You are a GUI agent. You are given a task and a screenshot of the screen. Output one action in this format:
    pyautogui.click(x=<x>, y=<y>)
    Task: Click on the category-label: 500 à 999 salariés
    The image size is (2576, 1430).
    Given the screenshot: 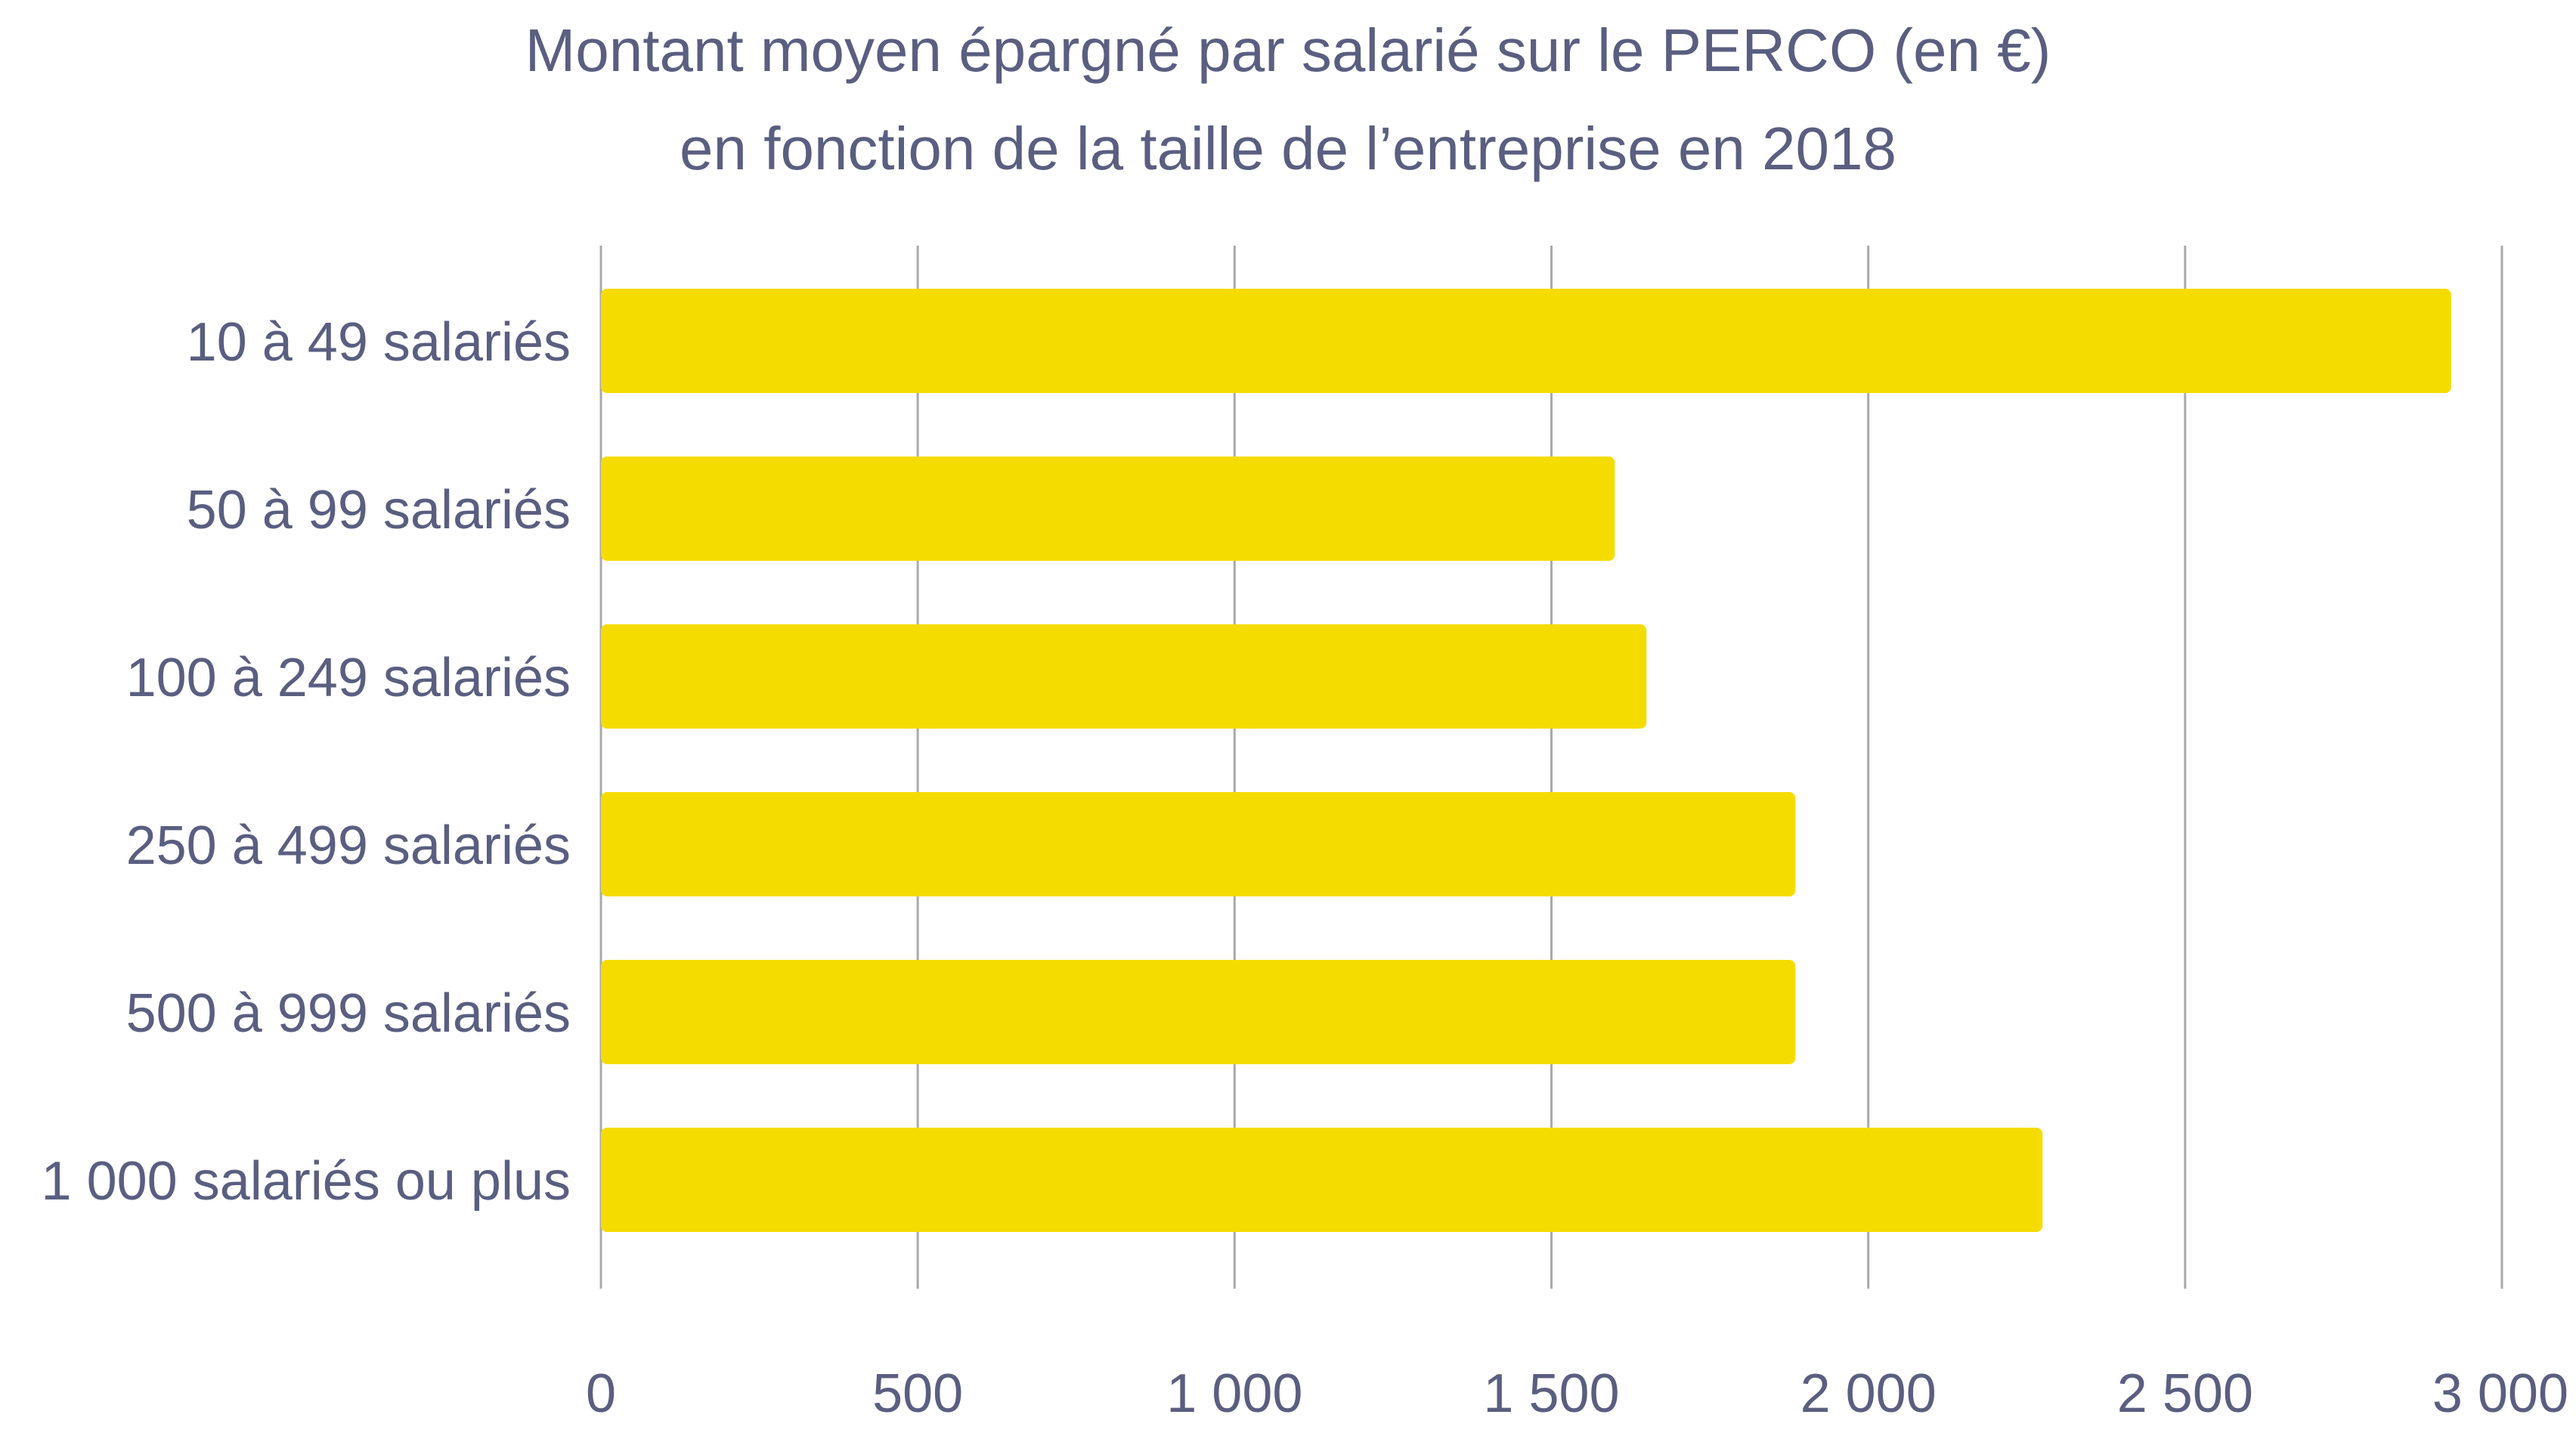 What is the action you would take?
    pyautogui.click(x=348, y=1013)
    